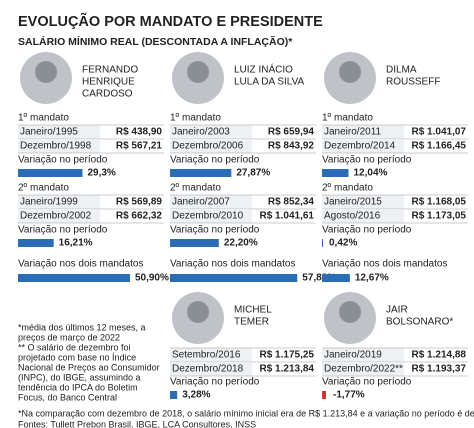 This screenshot has width=474, height=428. I want to click on salary: R$ 1.213,84, so click(287, 369).